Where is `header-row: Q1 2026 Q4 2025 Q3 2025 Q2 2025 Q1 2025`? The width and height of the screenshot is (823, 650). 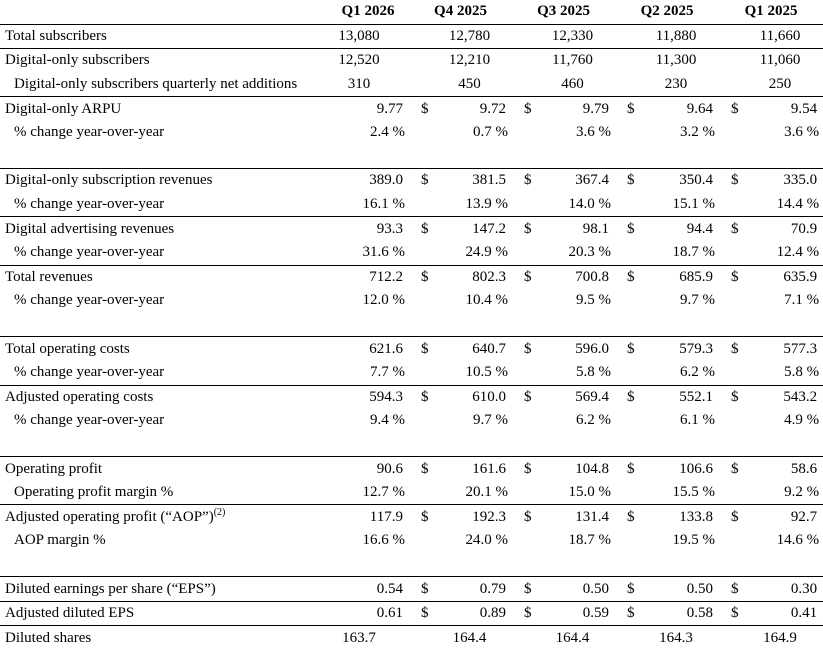 header-row: Q1 2026 Q4 2025 Q3 2025 Q2 2025 Q1 2025 is located at coordinates (411, 12).